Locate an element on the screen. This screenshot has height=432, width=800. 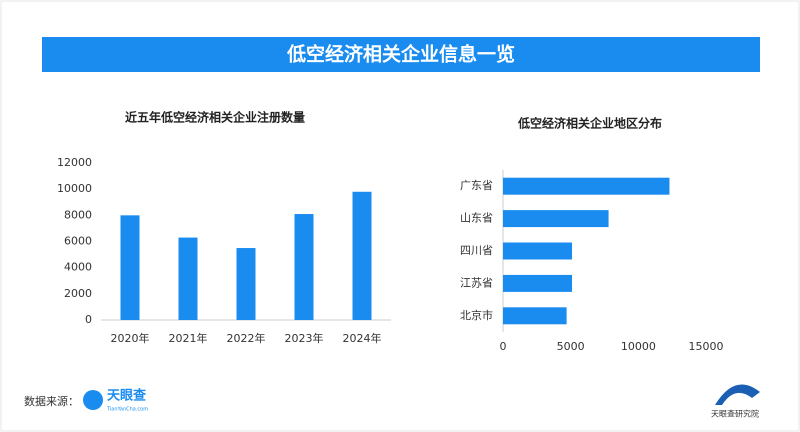
y-tick-label: 10000 is located at coordinates (74, 188).